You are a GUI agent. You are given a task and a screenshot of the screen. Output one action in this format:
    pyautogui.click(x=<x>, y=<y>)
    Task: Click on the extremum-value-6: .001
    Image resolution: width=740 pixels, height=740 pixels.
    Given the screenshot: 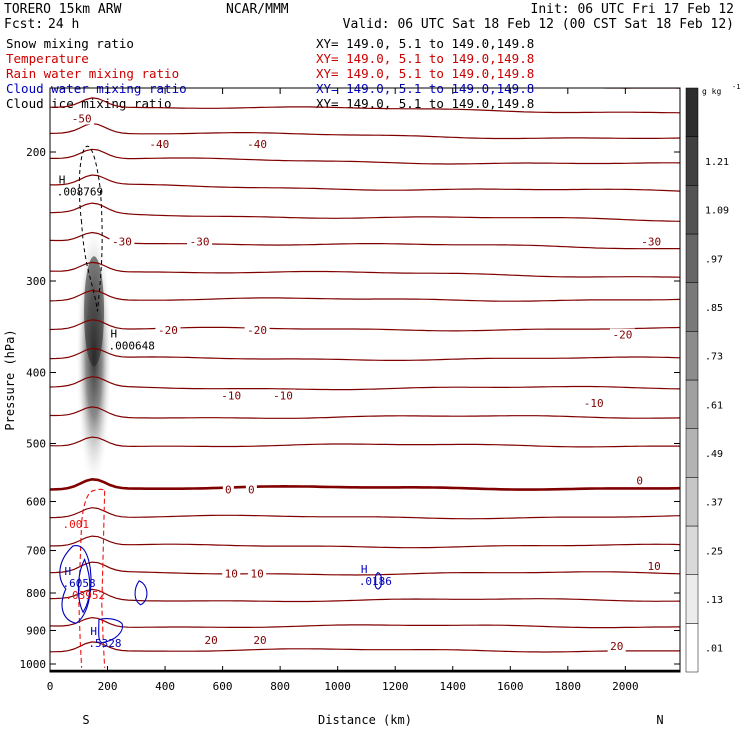 What is the action you would take?
    pyautogui.click(x=76, y=524)
    